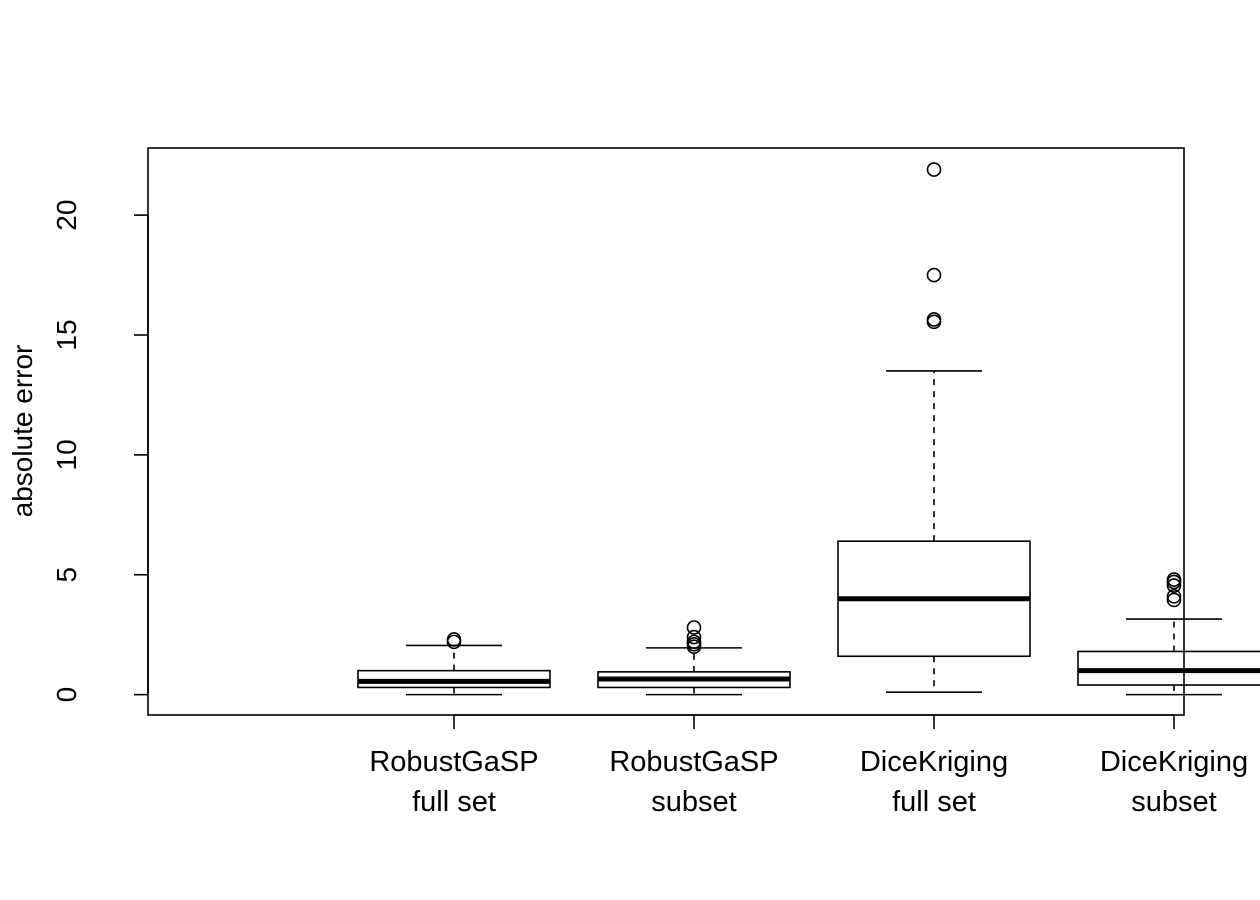 The width and height of the screenshot is (1260, 900). I want to click on x-tick-label: DiceKriging full set, so click(934, 782).